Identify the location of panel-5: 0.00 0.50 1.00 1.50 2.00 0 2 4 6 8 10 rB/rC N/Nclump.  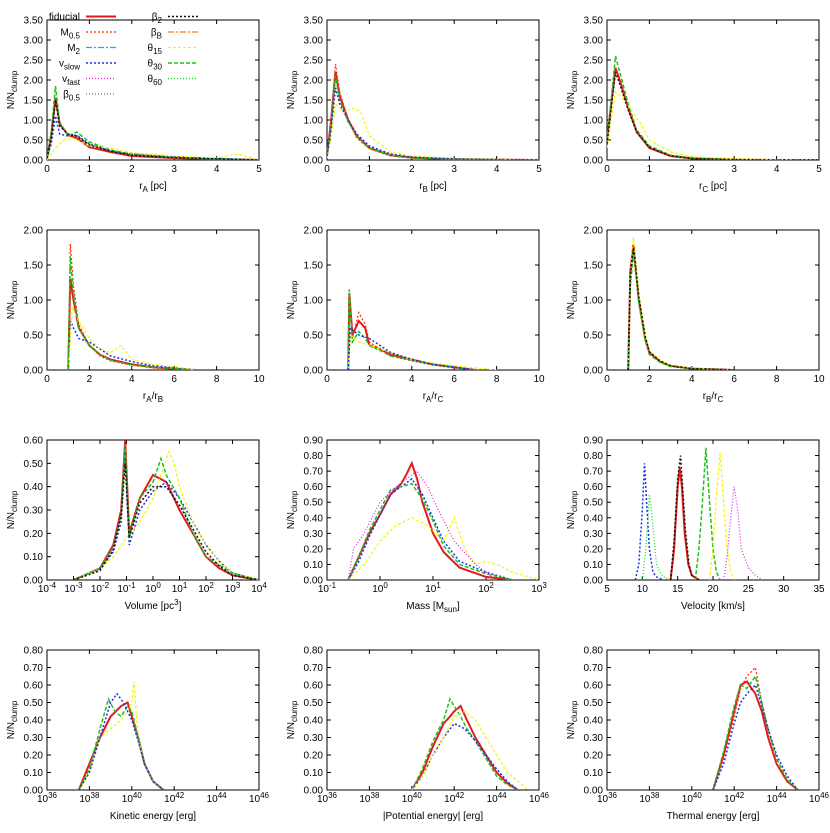
(695, 315).